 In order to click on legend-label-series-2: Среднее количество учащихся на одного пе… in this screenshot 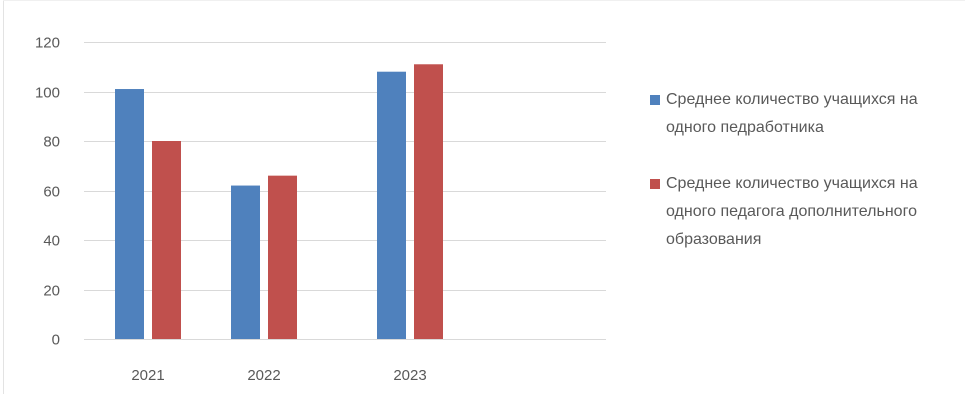, I will do `click(792, 211)`.